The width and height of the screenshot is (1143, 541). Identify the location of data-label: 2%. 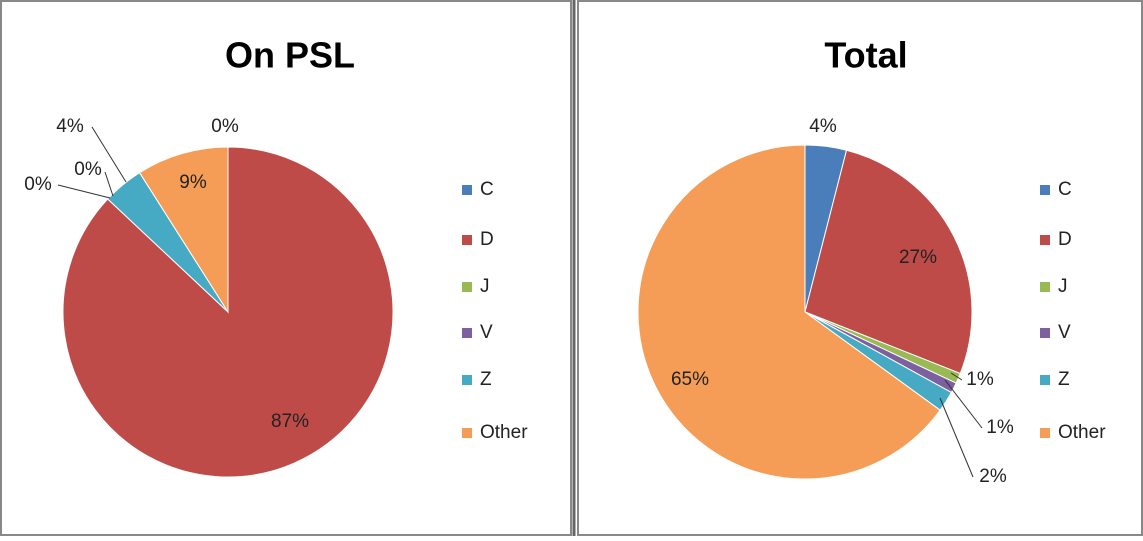
(993, 476).